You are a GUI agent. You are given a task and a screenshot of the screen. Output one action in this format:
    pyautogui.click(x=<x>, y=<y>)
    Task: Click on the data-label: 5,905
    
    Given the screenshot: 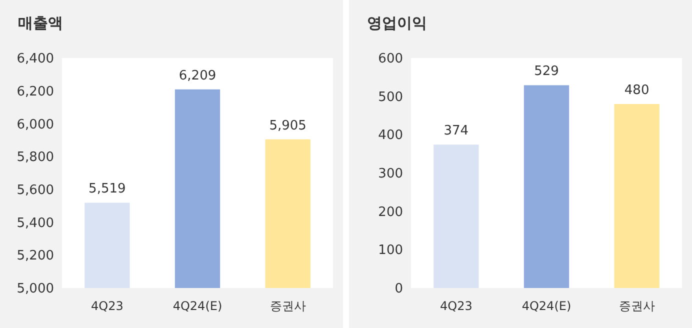 What is the action you would take?
    pyautogui.click(x=287, y=126)
    